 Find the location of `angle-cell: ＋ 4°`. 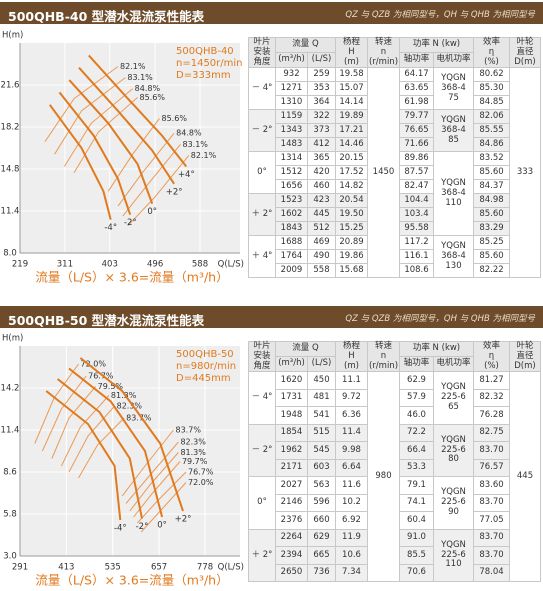

angle-cell: ＋ 4° is located at coordinates (262, 257).